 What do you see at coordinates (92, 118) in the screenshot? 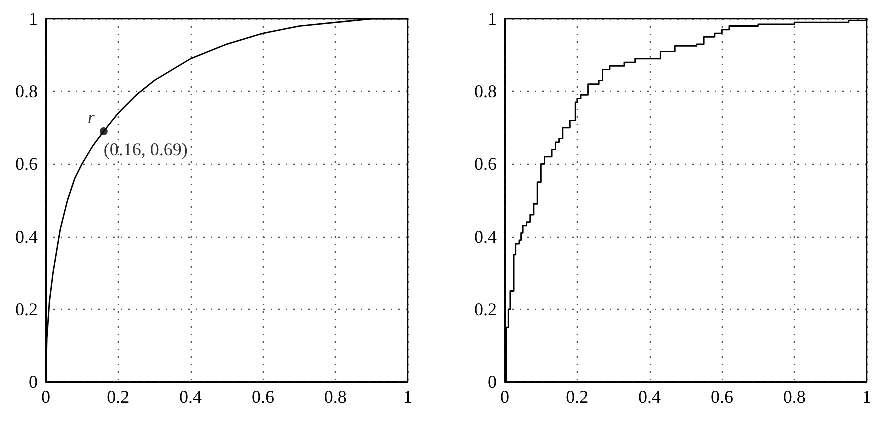
I see `annotation: r` at bounding box center [92, 118].